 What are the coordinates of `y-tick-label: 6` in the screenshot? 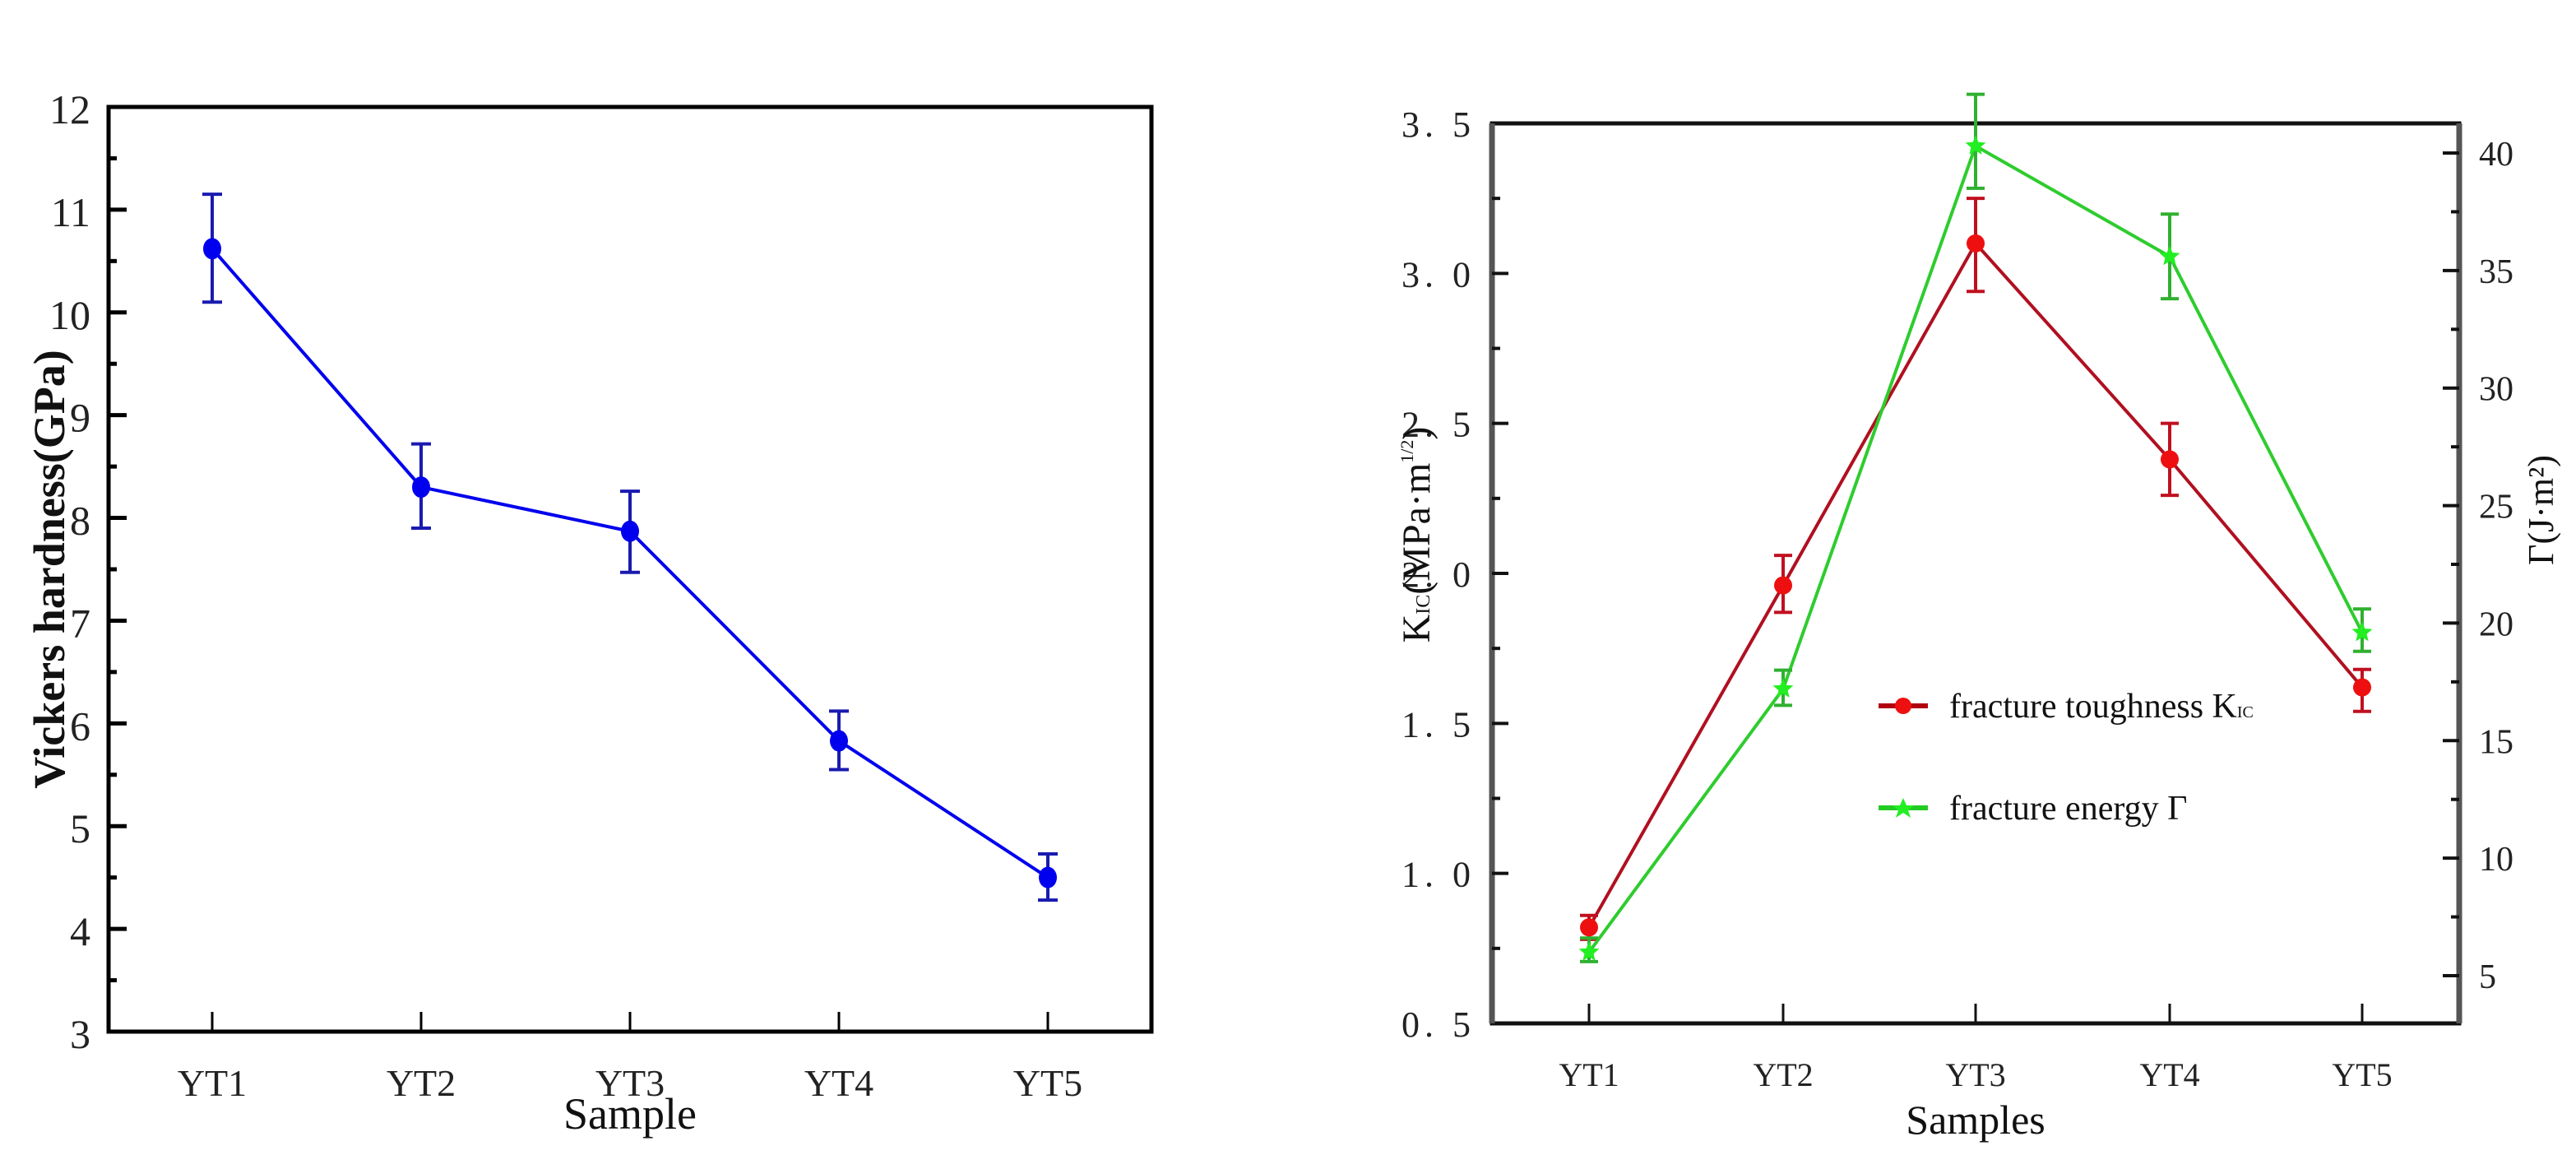 It's located at (80, 726).